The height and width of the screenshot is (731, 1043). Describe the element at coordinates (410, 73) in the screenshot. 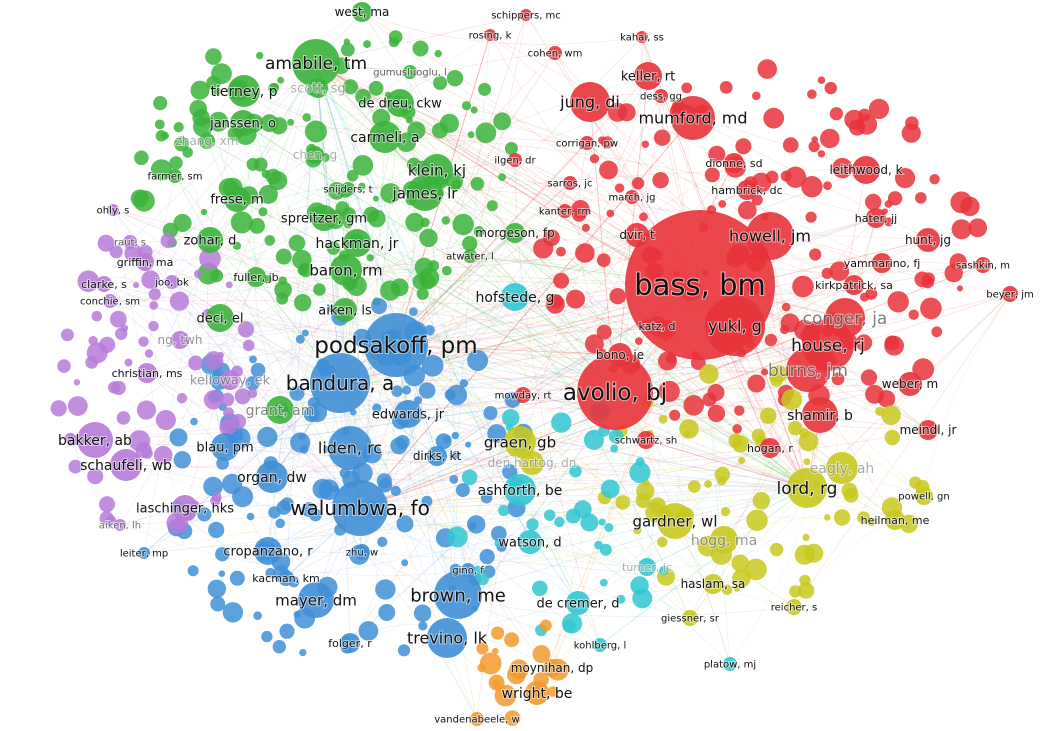

I see `node-label: gumusluoglu, l` at that location.